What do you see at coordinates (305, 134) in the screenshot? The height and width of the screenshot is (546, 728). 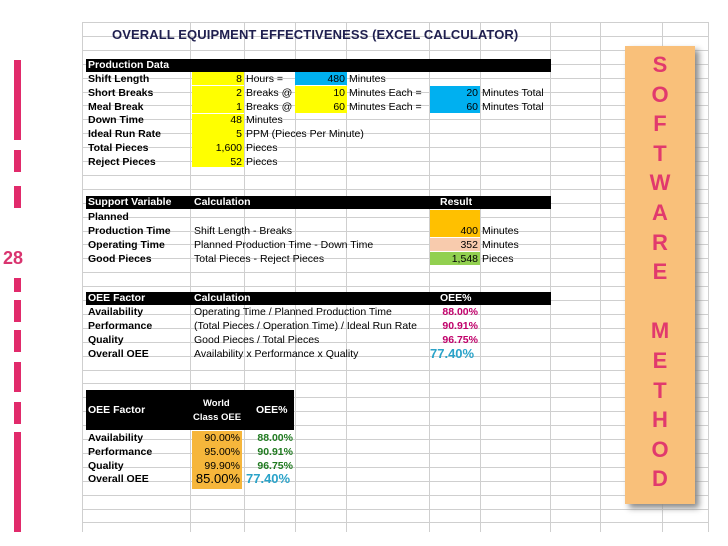 I see `production-unit: PPM (Pieces Per Minute)` at bounding box center [305, 134].